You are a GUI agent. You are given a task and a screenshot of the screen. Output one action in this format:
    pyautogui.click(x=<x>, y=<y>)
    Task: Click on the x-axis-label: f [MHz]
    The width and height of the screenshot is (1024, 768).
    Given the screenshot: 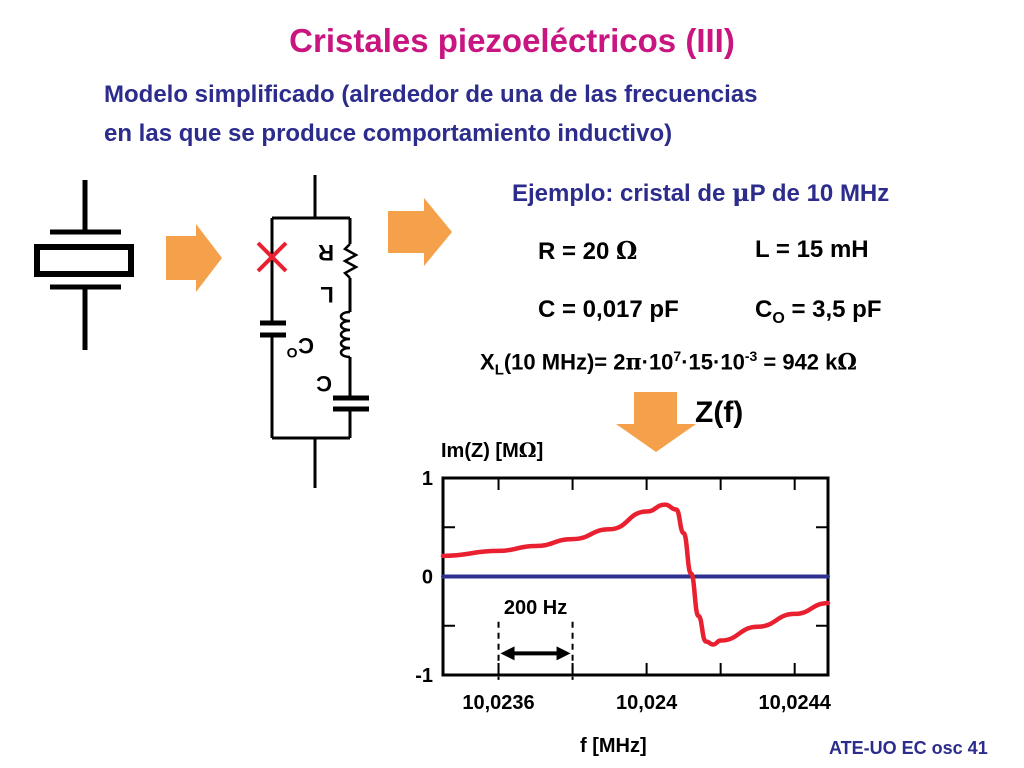 What is the action you would take?
    pyautogui.click(x=613, y=746)
    